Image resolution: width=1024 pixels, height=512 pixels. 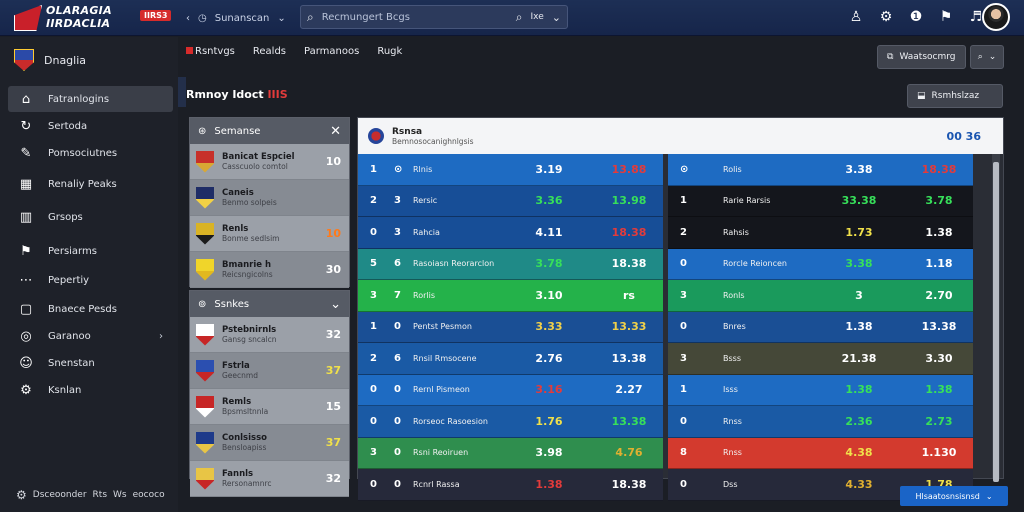 What do you see at coordinates (954, 496) in the screenshot?
I see `footer-action-button: Hlsaatosnsisnsd ⌄` at bounding box center [954, 496].